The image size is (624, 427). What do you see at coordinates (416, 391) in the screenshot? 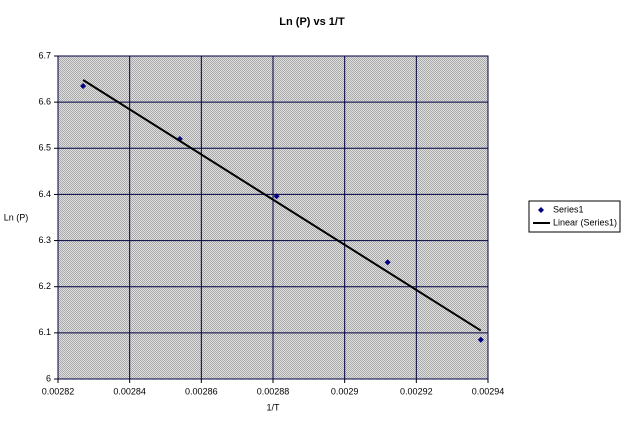
I see `x-tick-label: 0.00292` at bounding box center [416, 391].